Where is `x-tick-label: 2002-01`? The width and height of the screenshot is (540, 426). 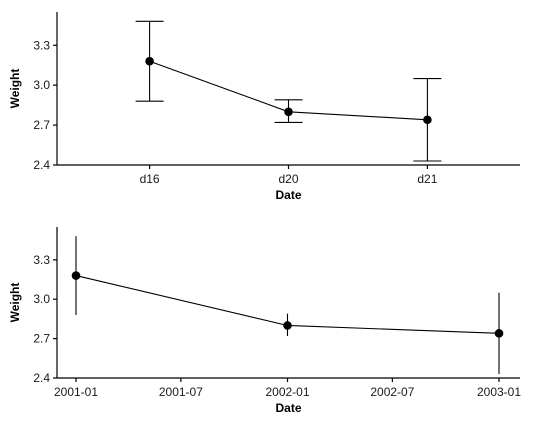 x-tick-label: 2002-01 is located at coordinates (287, 392).